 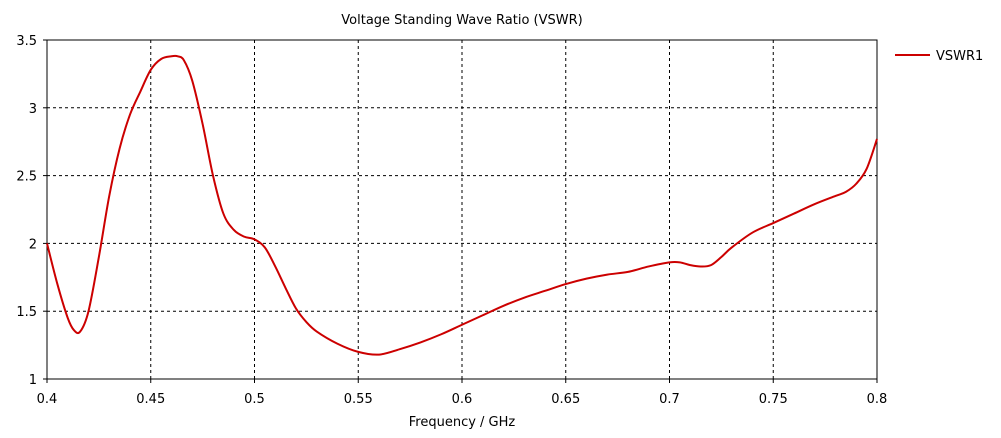 I want to click on y-tick-label: 3.5, so click(x=26, y=41).